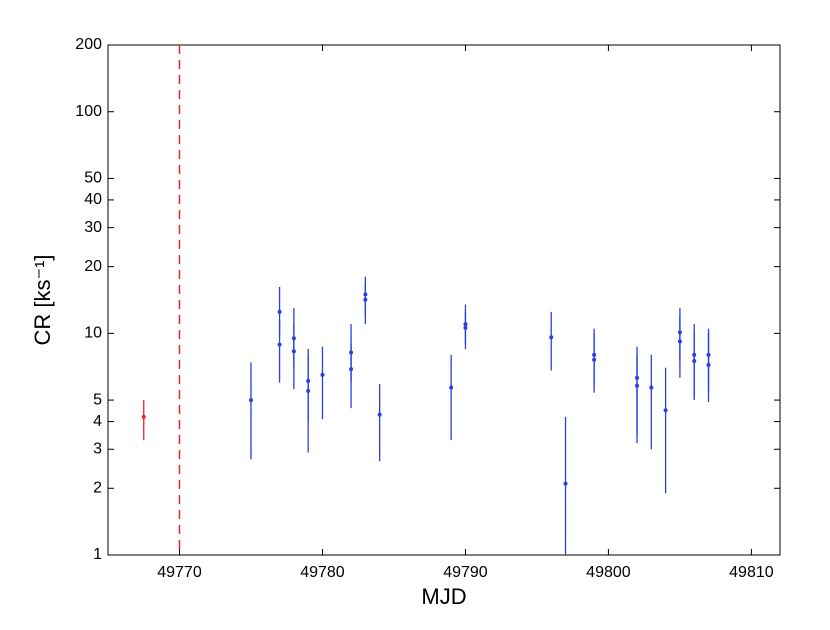  Describe the element at coordinates (88, 44) in the screenshot. I see `y-tick-label: 200` at that location.